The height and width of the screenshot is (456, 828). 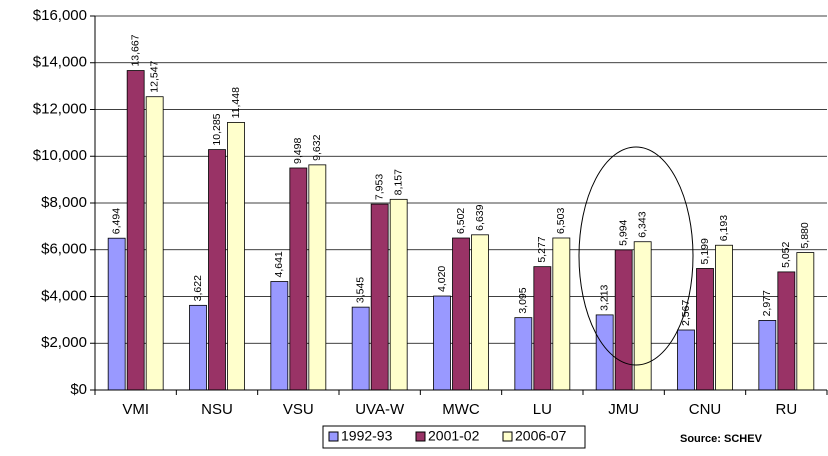 What do you see at coordinates (217, 129) in the screenshot?
I see `value-label: 10,285` at bounding box center [217, 129].